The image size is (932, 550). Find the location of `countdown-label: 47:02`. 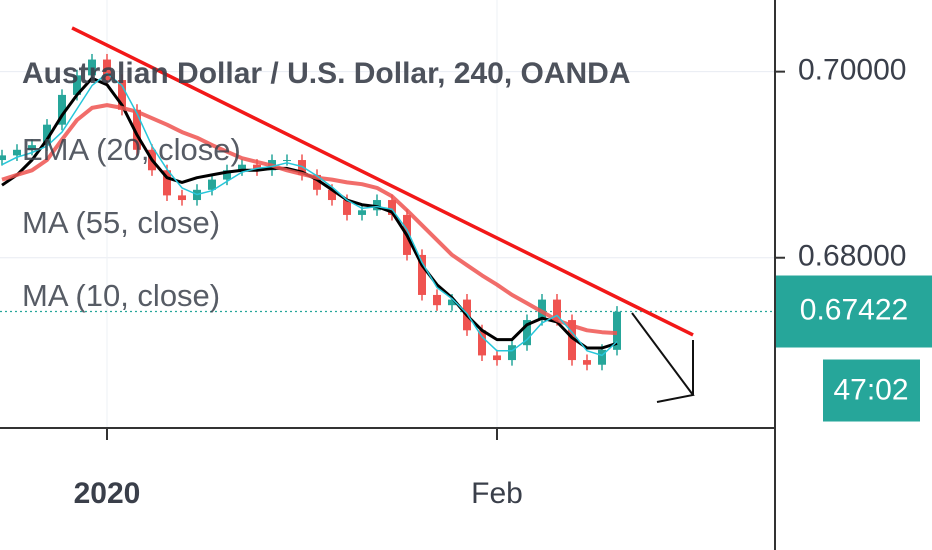

countdown-label: 47:02 is located at coordinates (870, 389).